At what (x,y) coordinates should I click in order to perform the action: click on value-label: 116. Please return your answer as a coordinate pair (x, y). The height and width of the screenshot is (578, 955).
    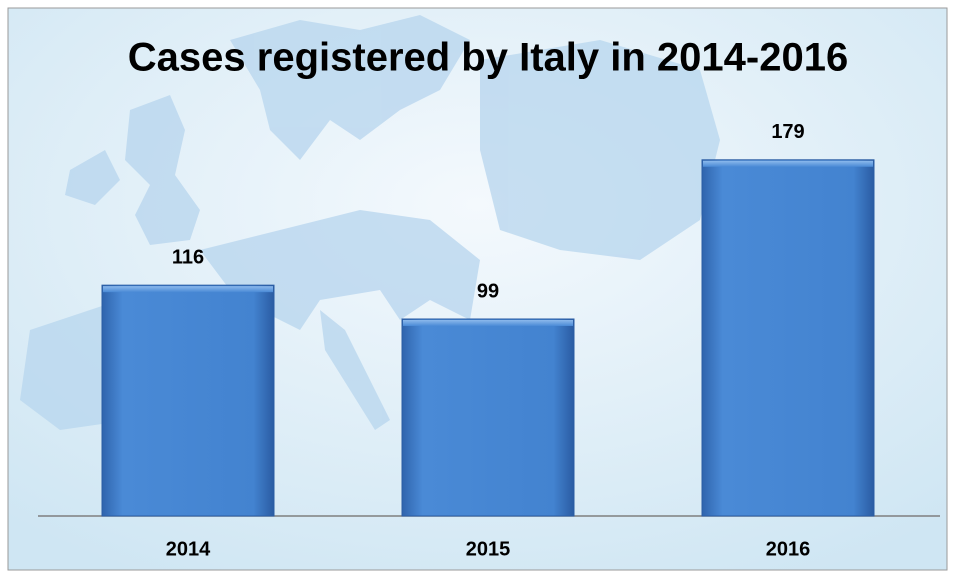
    Looking at the image, I should click on (188, 257).